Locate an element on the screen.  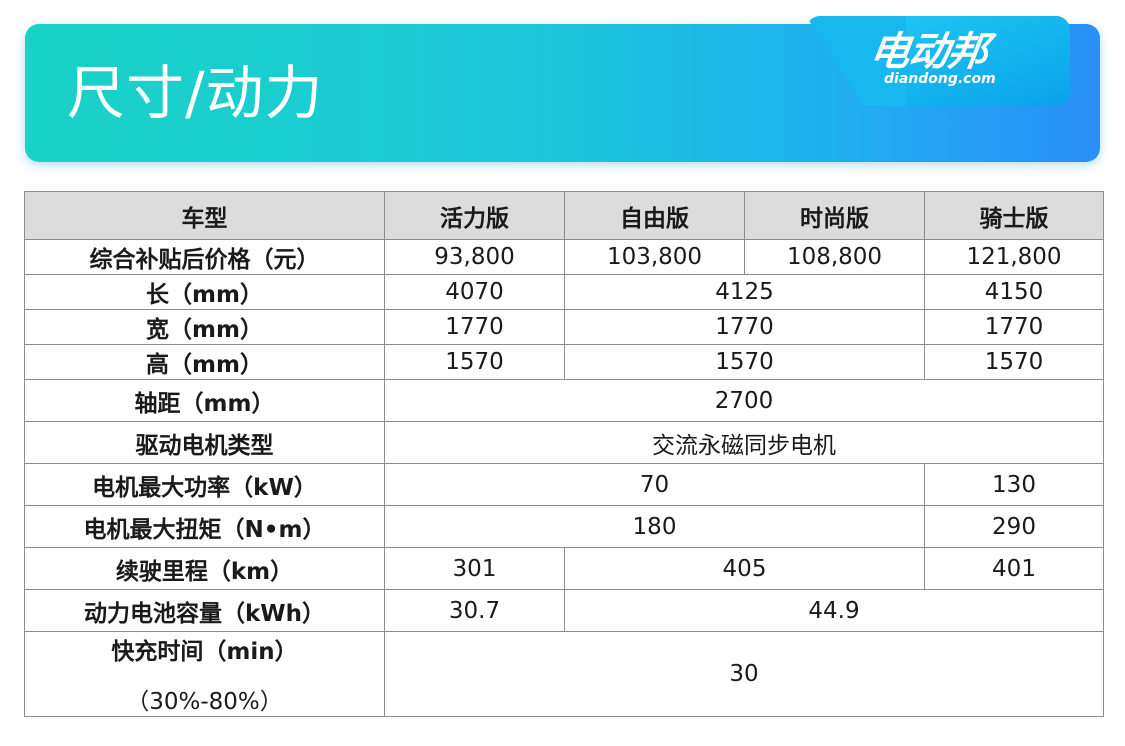
table-row-max-power: 电机最大功率（kW） 70 130 is located at coordinates (564, 484).